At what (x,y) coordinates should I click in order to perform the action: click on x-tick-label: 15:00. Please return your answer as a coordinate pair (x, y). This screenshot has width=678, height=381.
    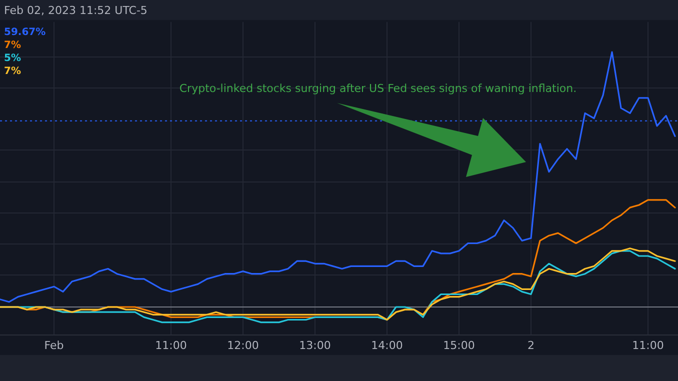
    Looking at the image, I should click on (459, 345).